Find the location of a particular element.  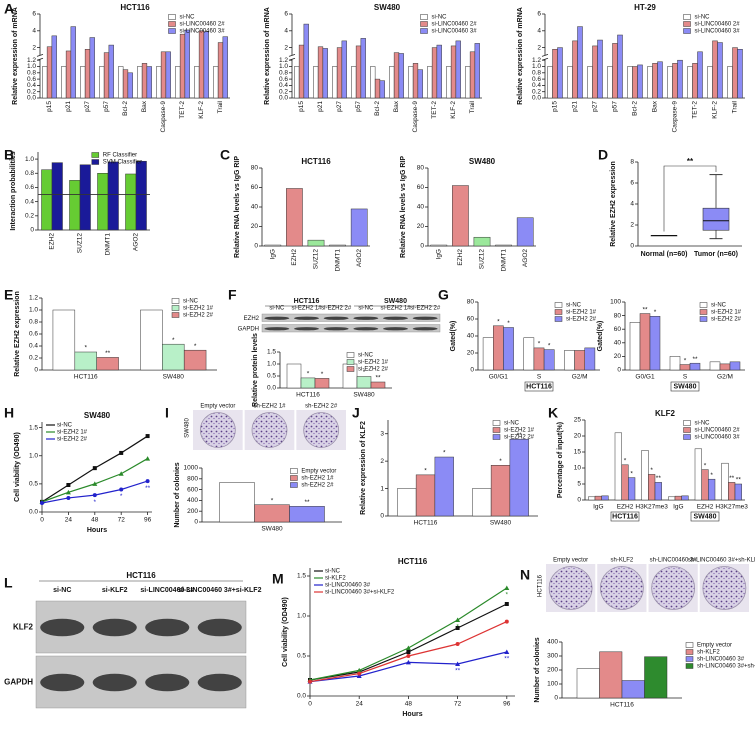

y-tick-label: 40 is located at coordinates (421, 207).